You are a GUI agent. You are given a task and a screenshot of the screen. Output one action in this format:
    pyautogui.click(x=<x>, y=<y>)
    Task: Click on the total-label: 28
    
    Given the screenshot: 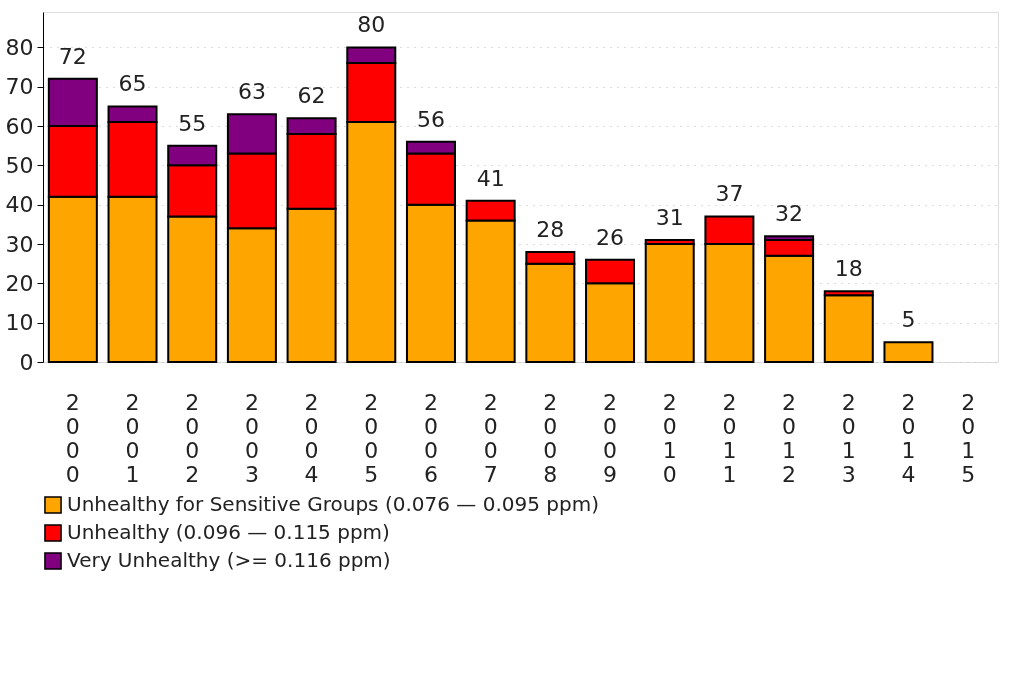 What is the action you would take?
    pyautogui.click(x=550, y=229)
    